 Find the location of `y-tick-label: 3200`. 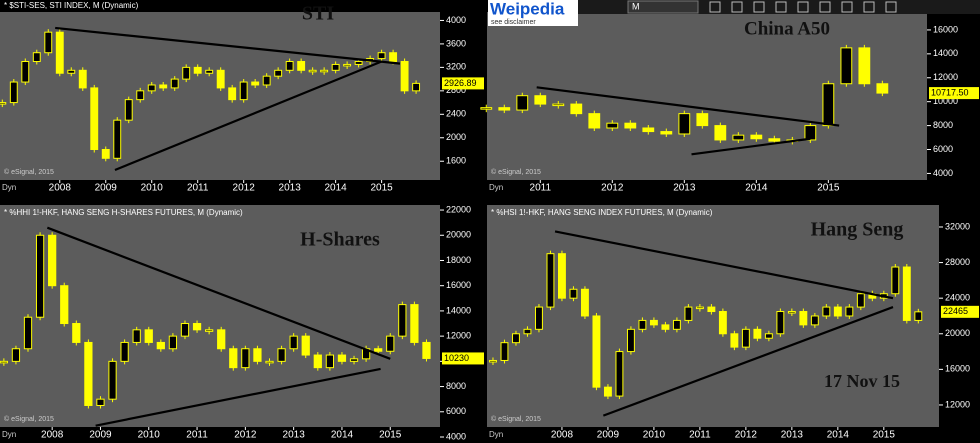

y-tick-label: 3200 is located at coordinates (456, 67).